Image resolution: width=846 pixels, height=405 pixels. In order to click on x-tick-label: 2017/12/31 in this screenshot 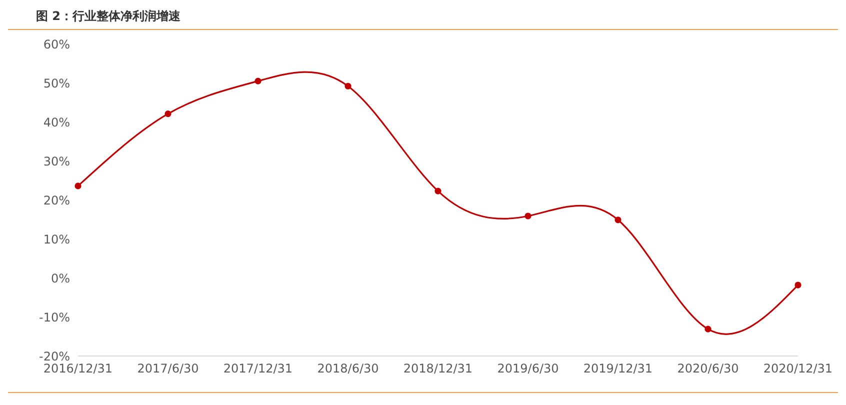, I will do `click(258, 369)`.